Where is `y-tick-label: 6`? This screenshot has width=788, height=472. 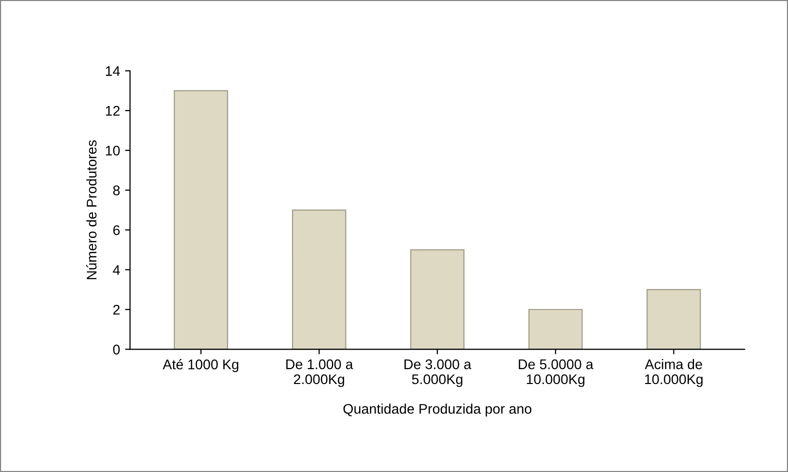
y-tick-label: 6 is located at coordinates (116, 230).